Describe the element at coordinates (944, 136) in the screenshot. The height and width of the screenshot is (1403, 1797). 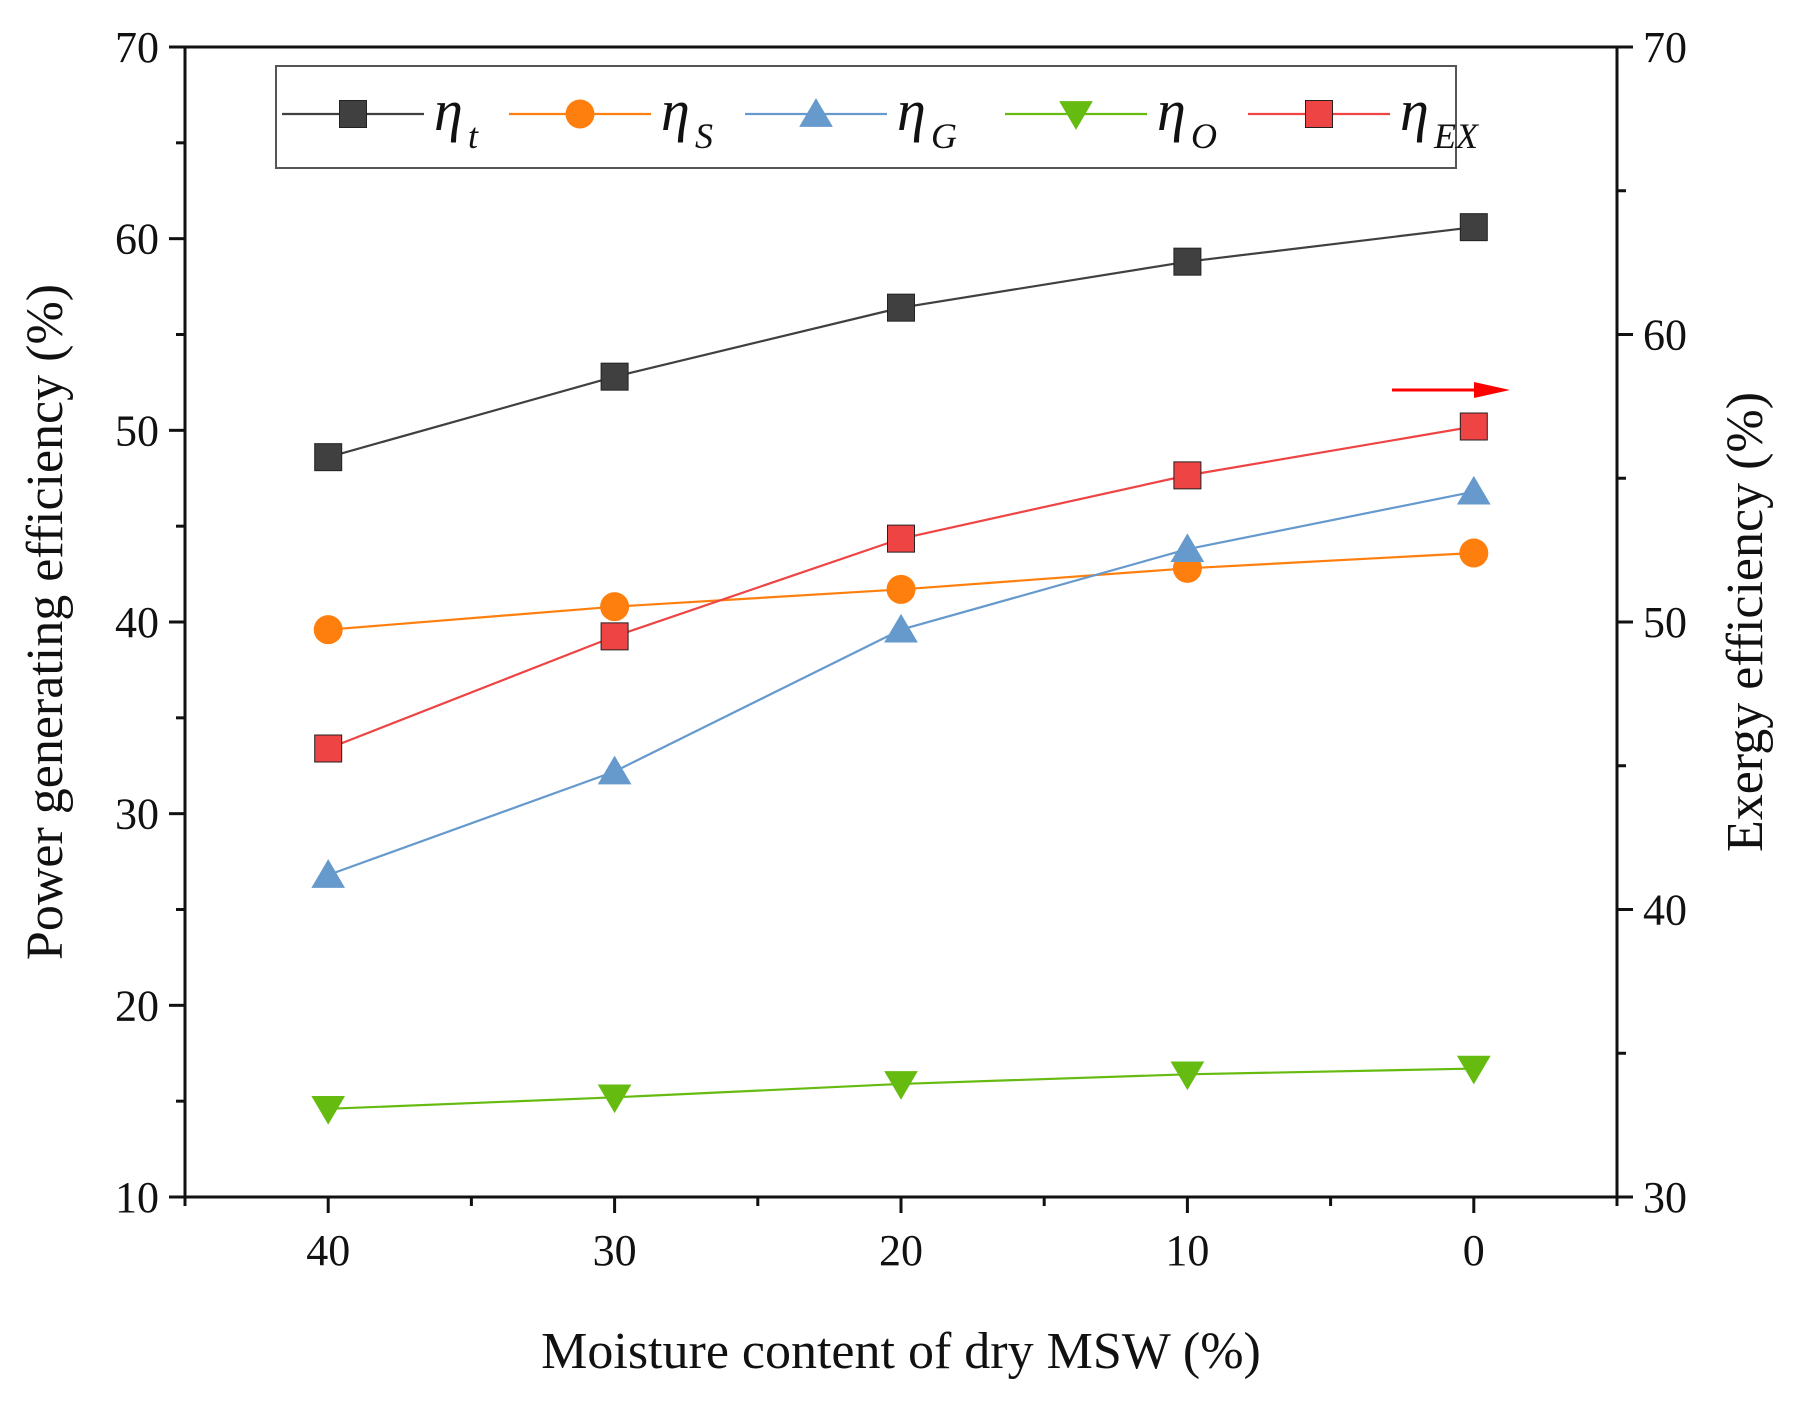
I see `legend-subscript: G` at that location.